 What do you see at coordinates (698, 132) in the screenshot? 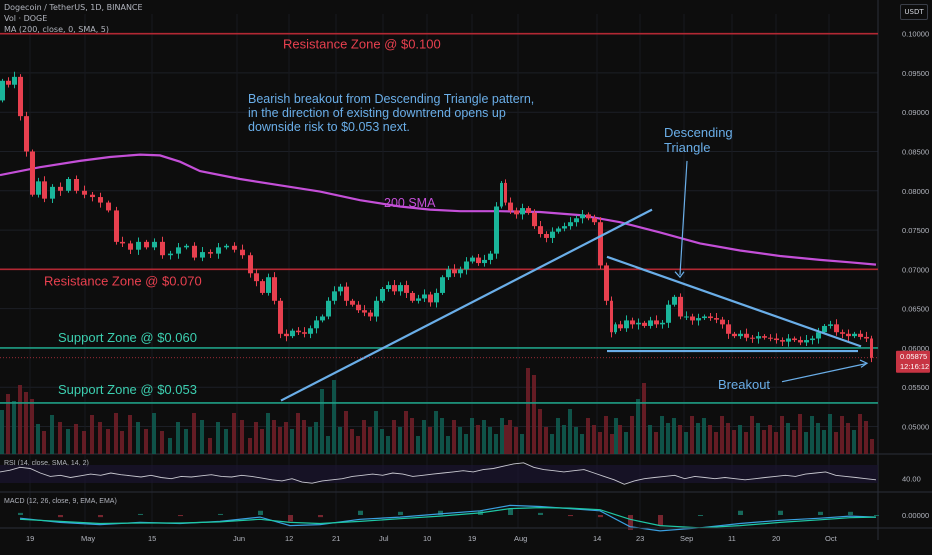
I see `annotation-text: Descending` at bounding box center [698, 132].